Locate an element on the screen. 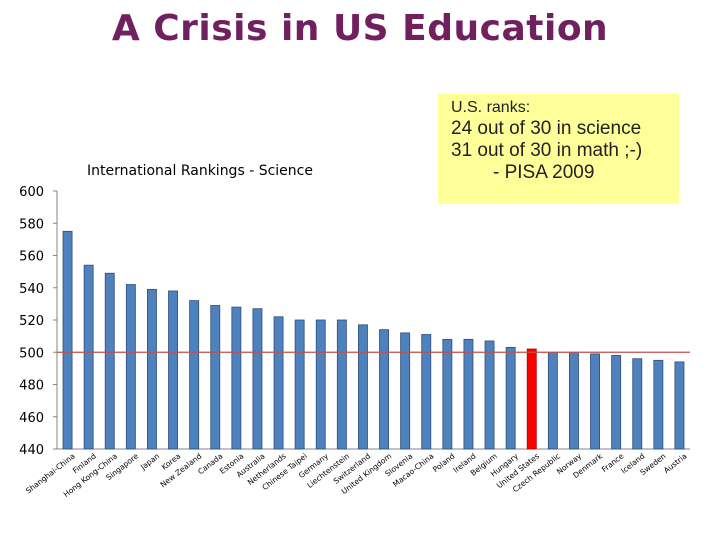 The height and width of the screenshot is (540, 720). y-tick-label: 600 is located at coordinates (31, 192).